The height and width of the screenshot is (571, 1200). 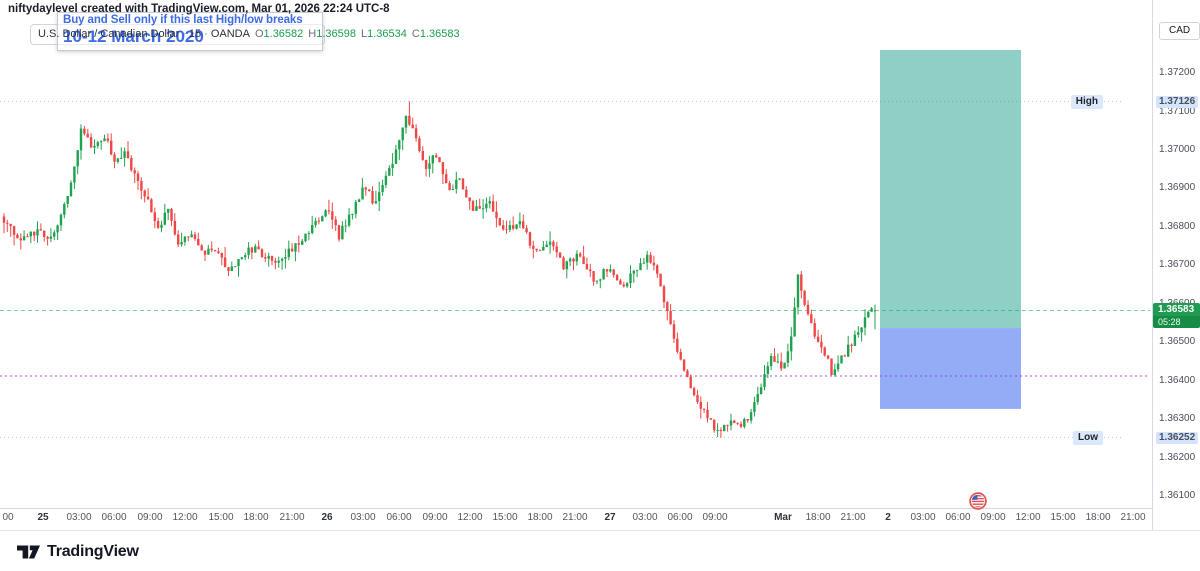 What do you see at coordinates (1177, 111) in the screenshot?
I see `price-tick: 1.37100` at bounding box center [1177, 111].